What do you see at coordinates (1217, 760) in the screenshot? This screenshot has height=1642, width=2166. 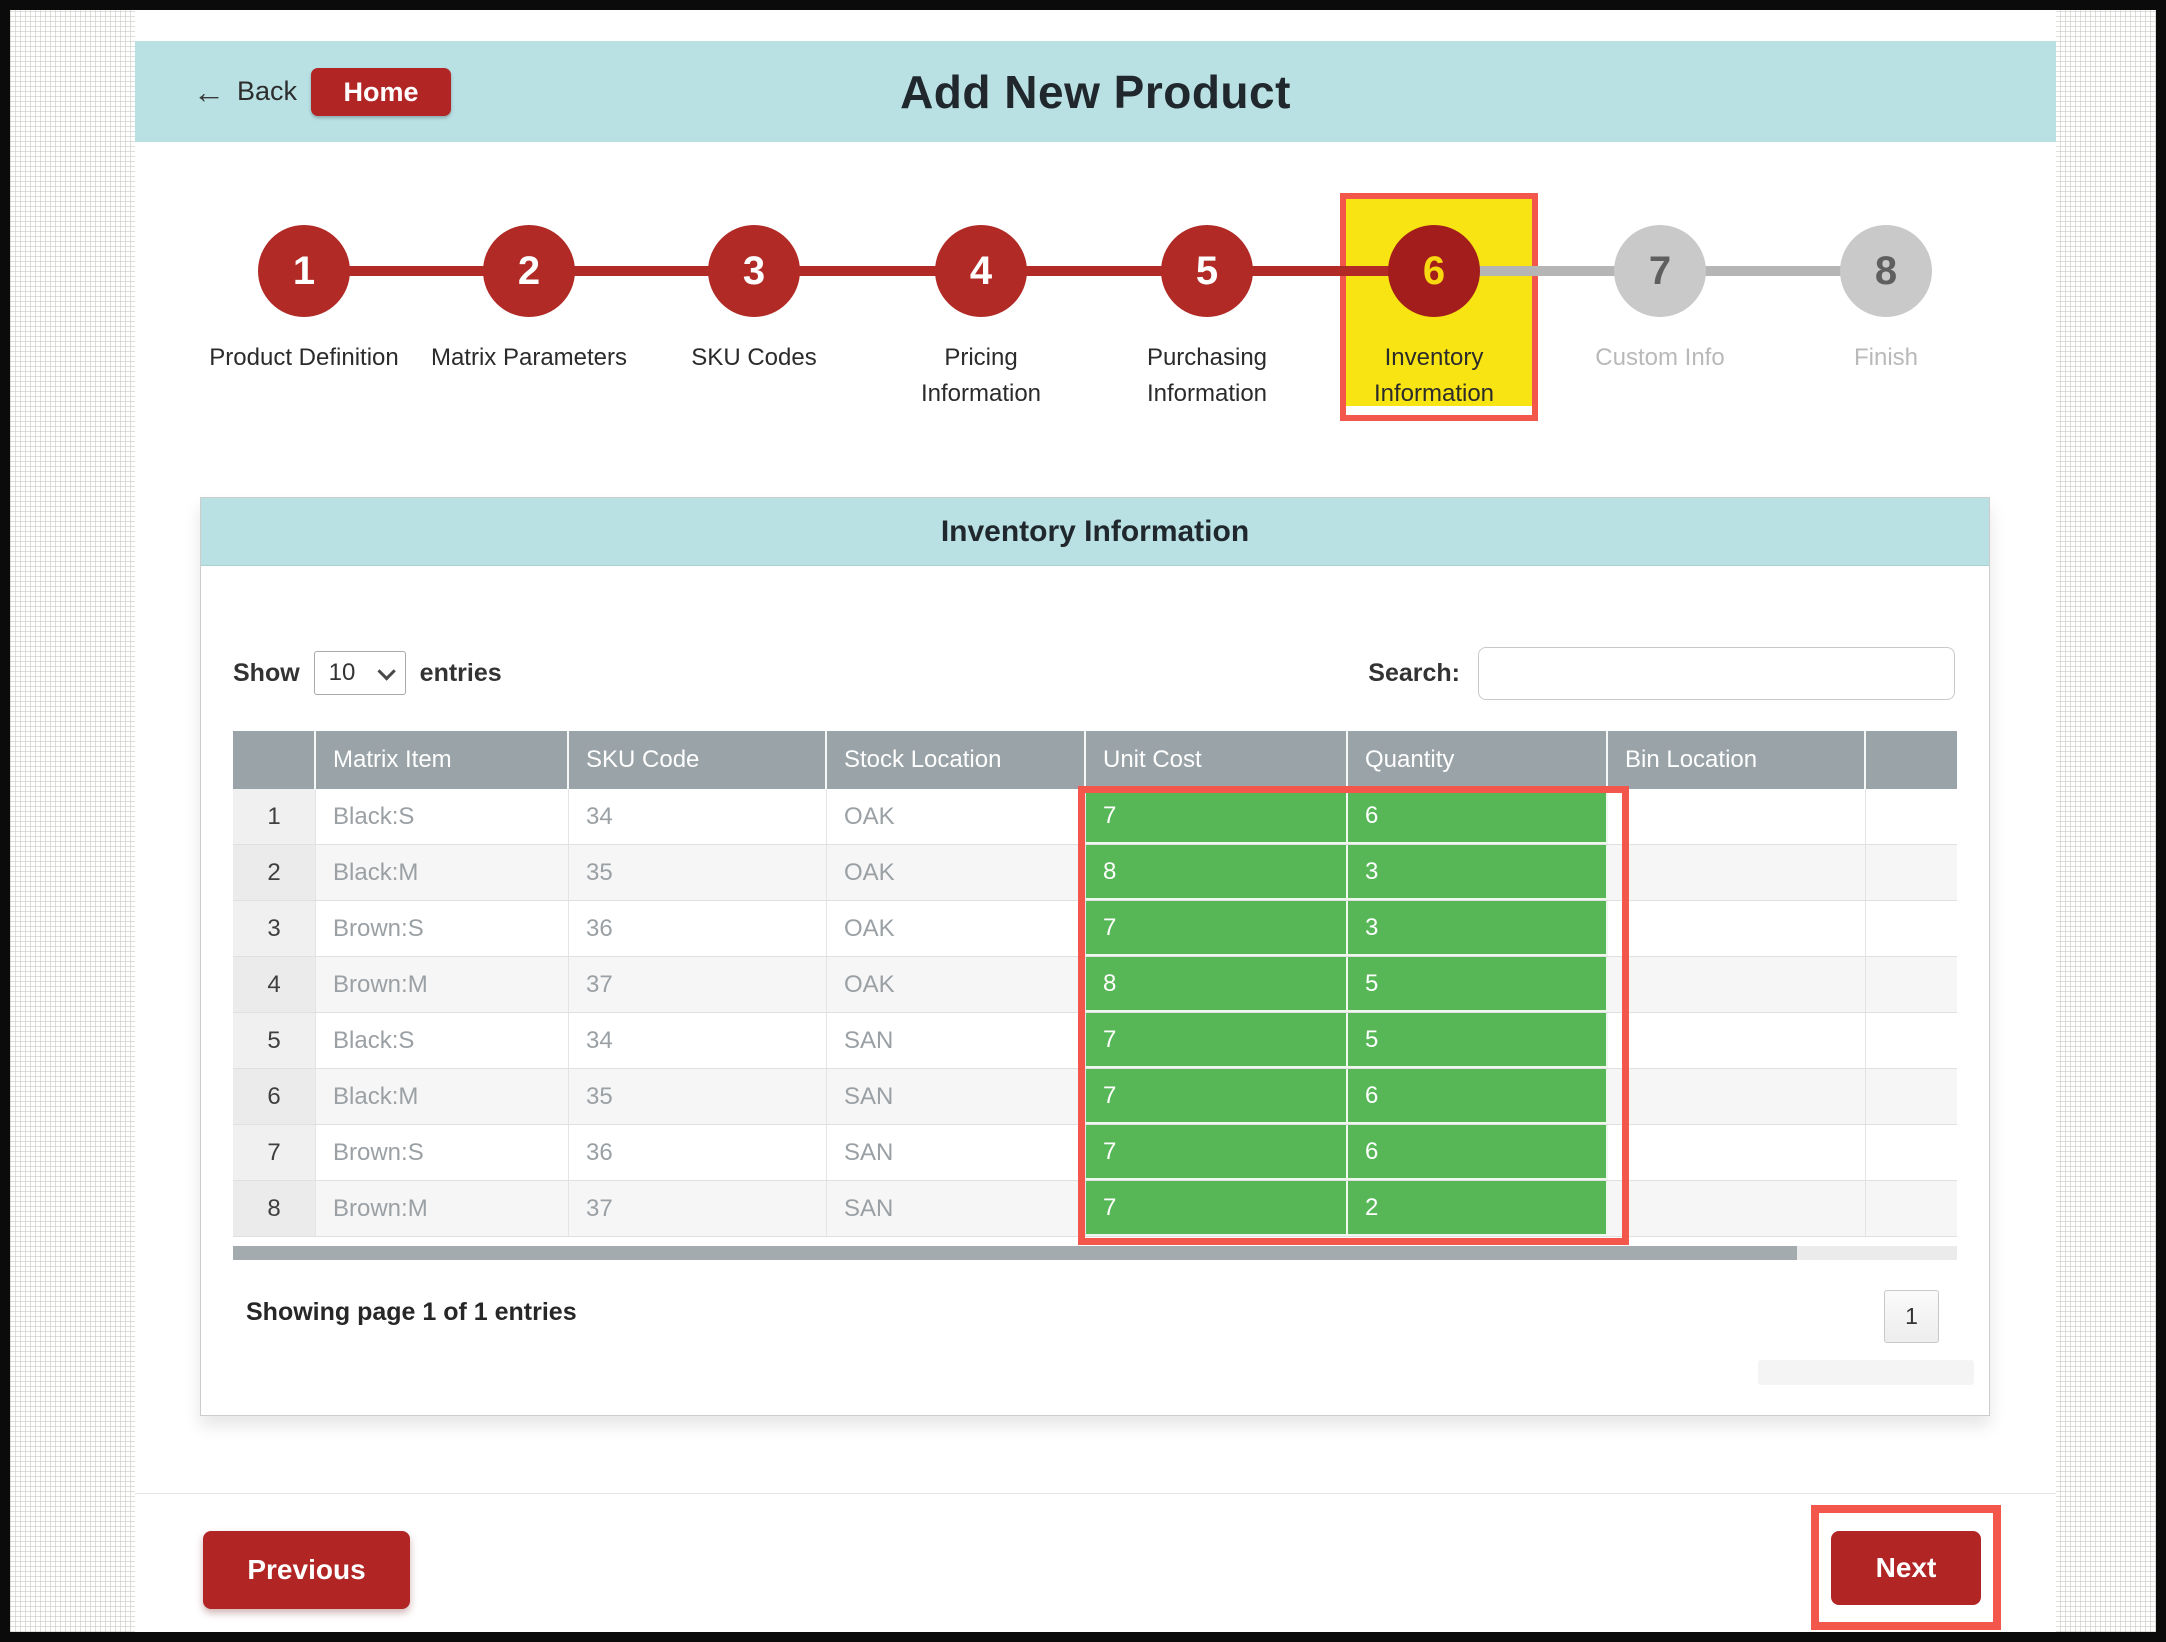 I see `col-header-unit-cost: Unit Cost` at bounding box center [1217, 760].